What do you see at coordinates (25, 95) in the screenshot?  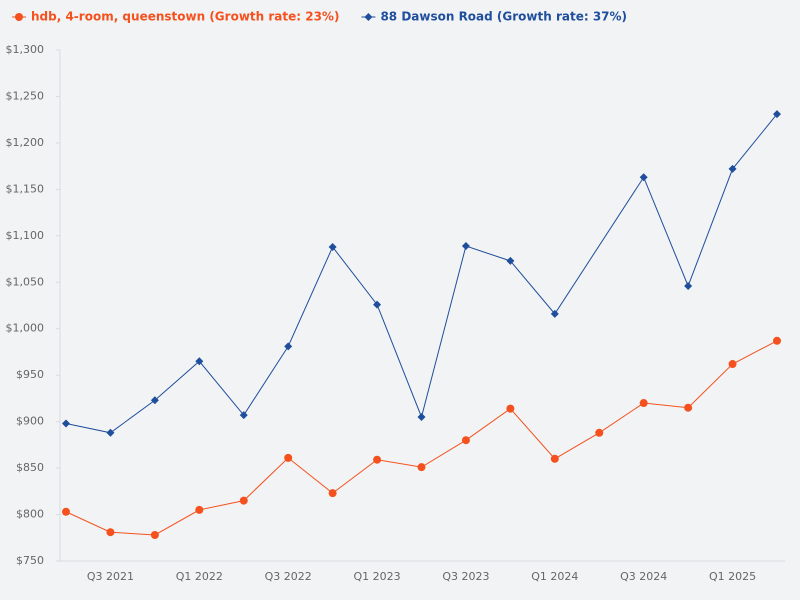 I see `y-tick-label: $1,250` at bounding box center [25, 95].